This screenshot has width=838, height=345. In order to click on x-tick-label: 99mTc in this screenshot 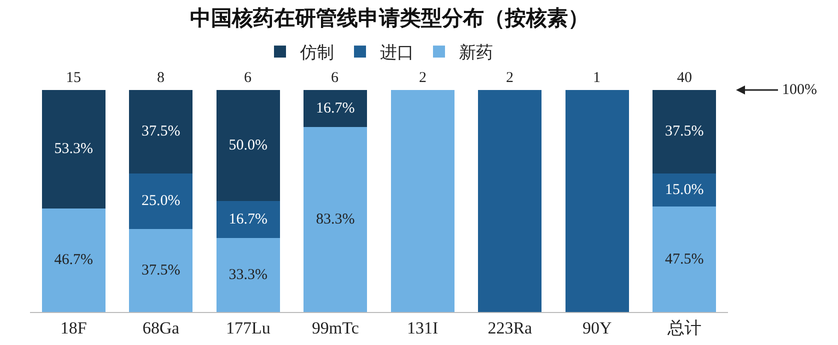, I will do `click(336, 328)`.